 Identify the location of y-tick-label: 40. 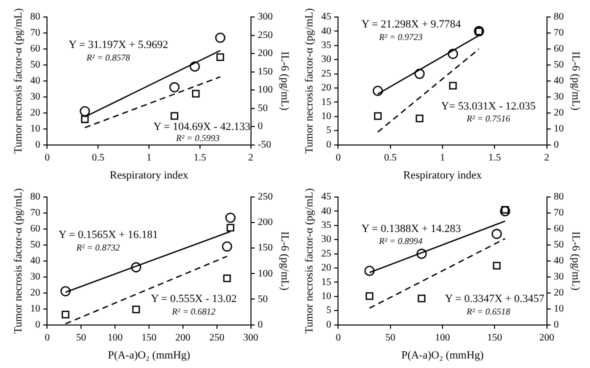
(326, 211).